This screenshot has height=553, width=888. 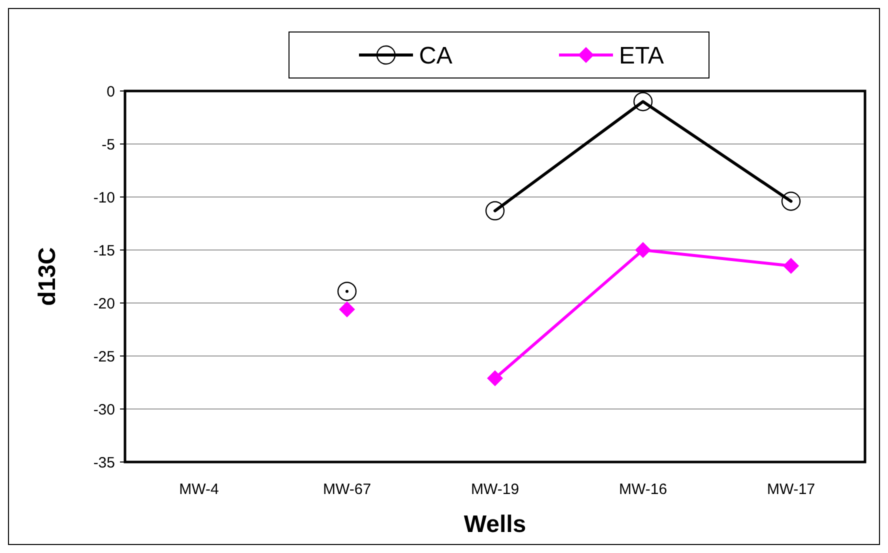 What do you see at coordinates (495, 489) in the screenshot?
I see `x-tick-label: MW-19` at bounding box center [495, 489].